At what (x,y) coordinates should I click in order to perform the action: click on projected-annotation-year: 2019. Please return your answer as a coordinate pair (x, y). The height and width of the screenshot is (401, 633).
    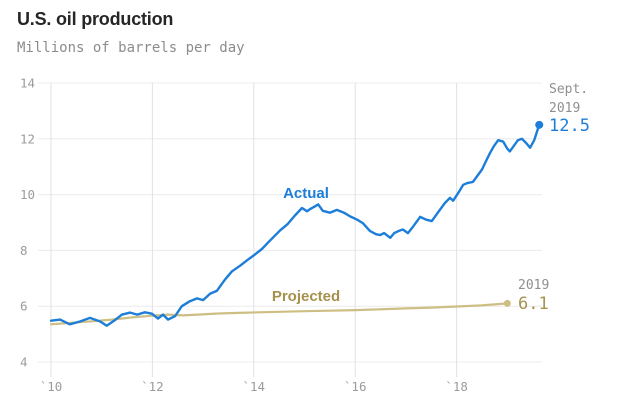
    Looking at the image, I should click on (533, 285).